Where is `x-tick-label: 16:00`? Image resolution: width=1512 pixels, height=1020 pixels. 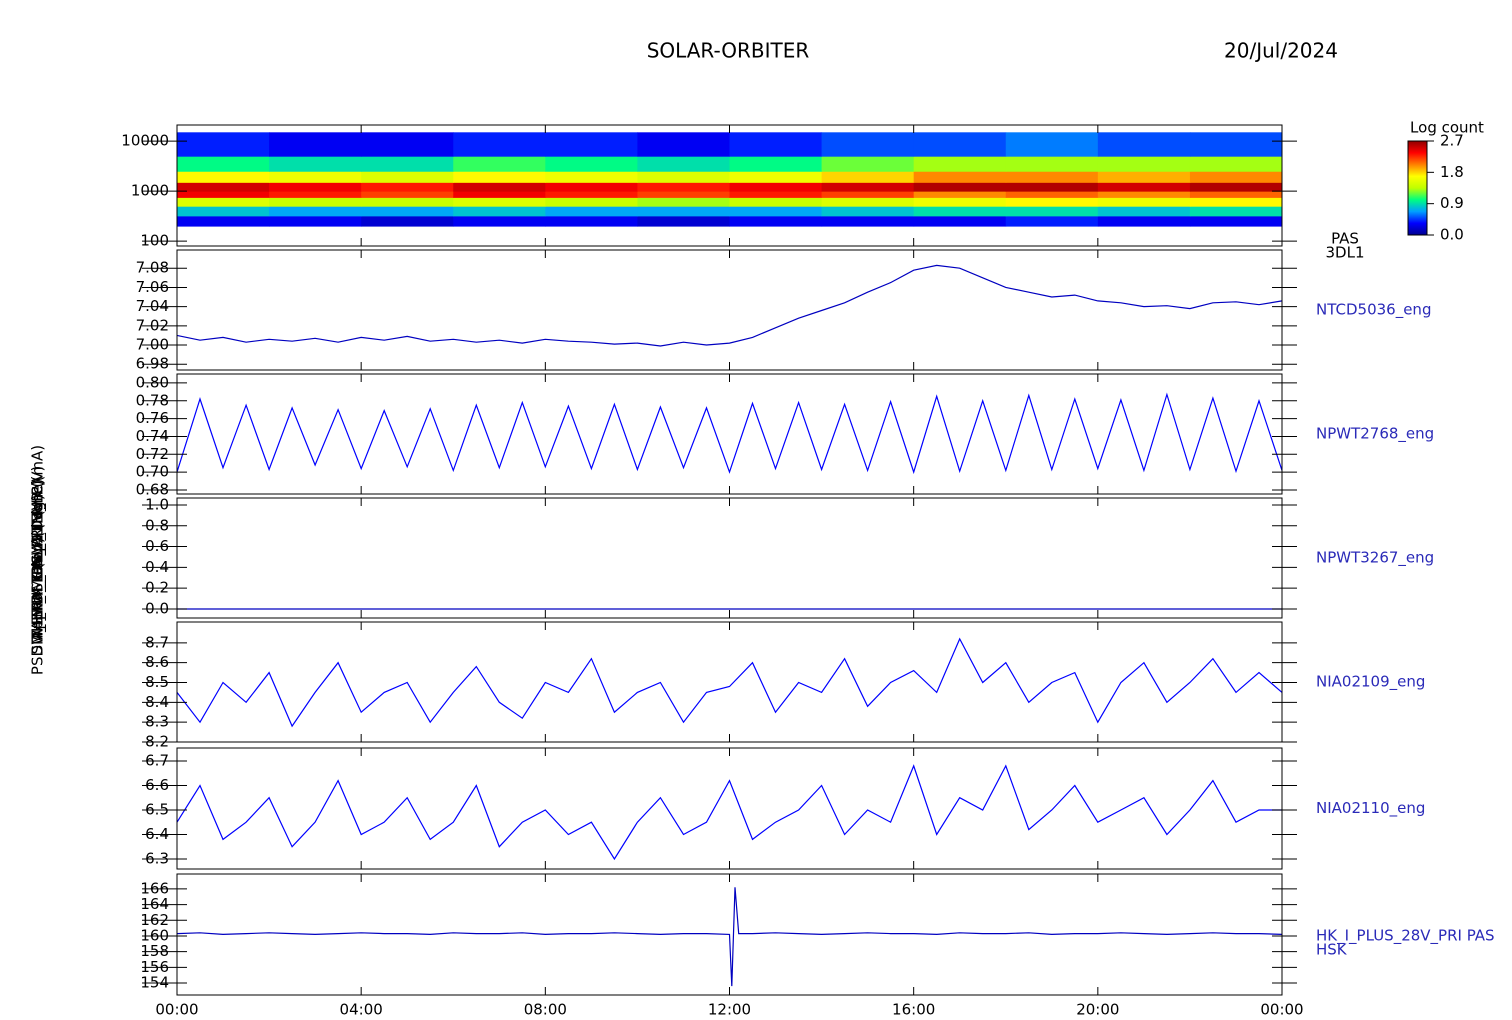 x-tick-label: 16:00 is located at coordinates (913, 1010).